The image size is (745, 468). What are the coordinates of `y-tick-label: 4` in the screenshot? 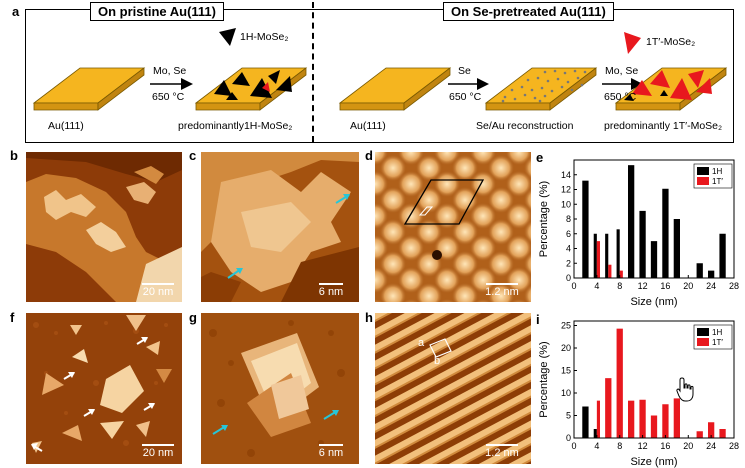 It's located at (568, 249).